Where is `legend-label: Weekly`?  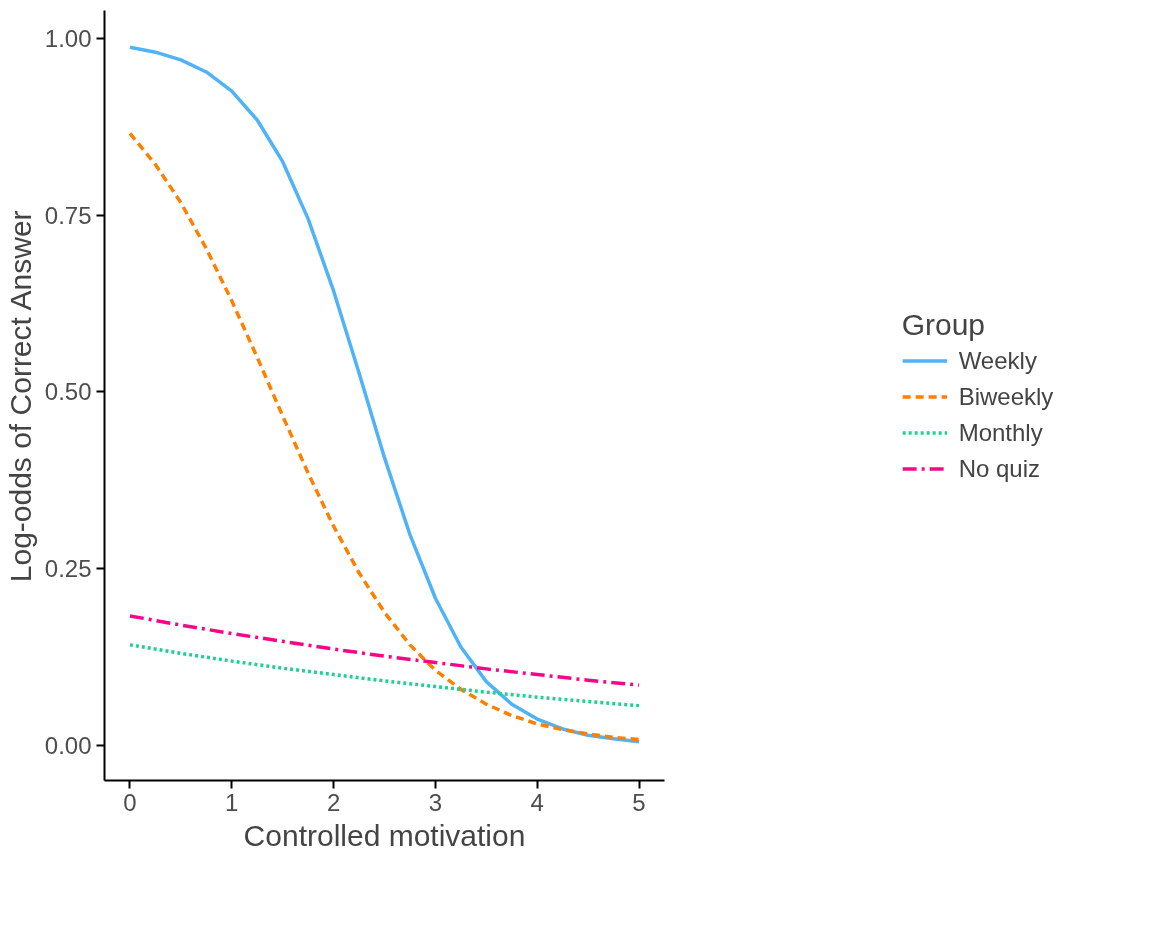 legend-label: Weekly is located at coordinates (997, 360).